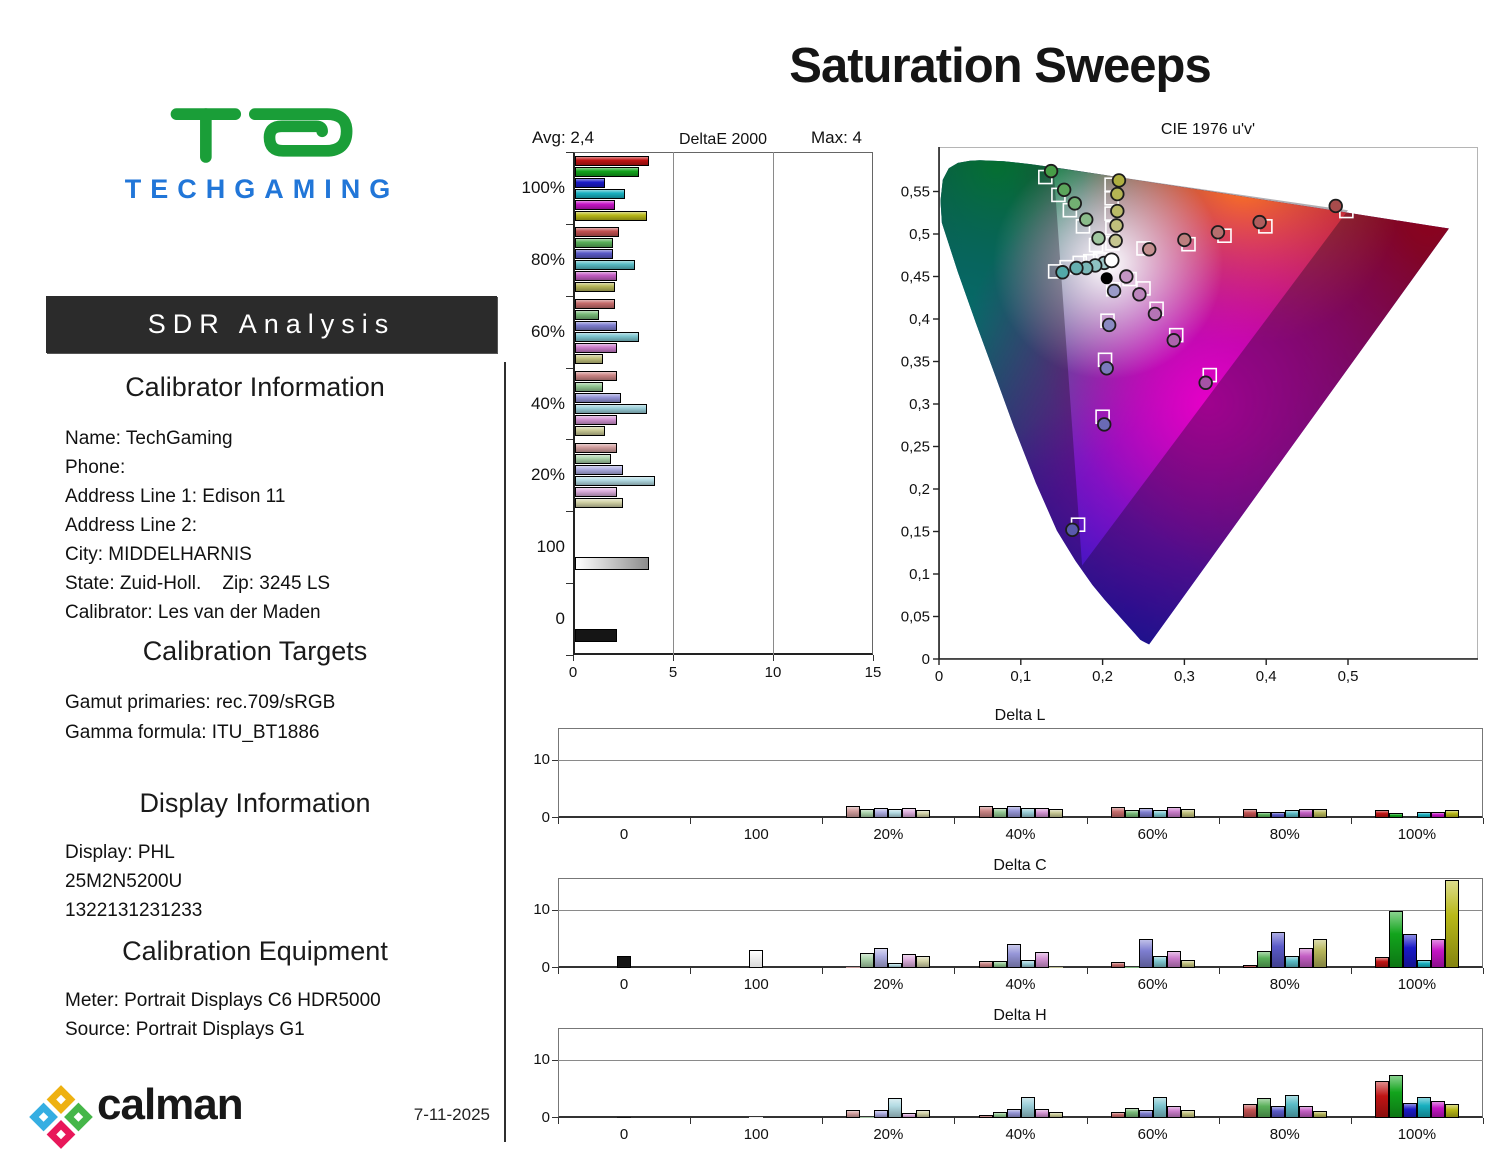  Describe the element at coordinates (1020, 715) in the screenshot. I see `delta-l-title: Delta L` at that location.